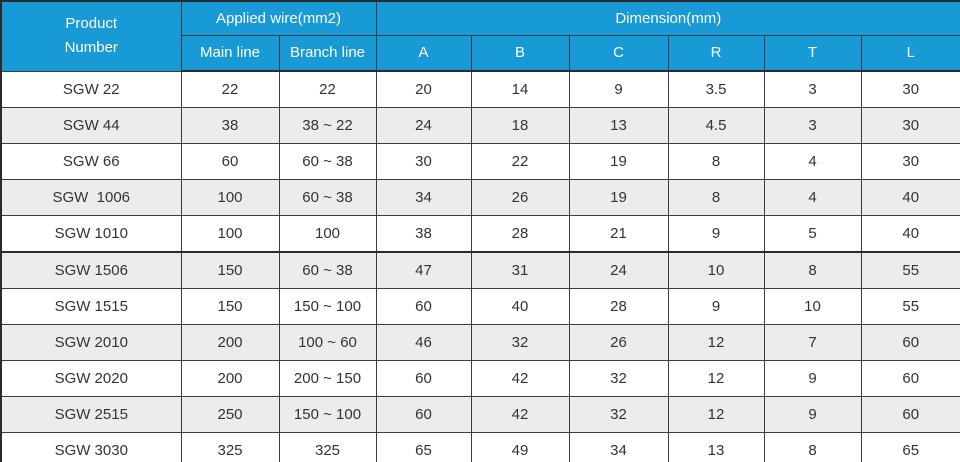 The image size is (960, 462). Describe the element at coordinates (91, 197) in the screenshot. I see `product-number-cell: SGW 1006` at that location.